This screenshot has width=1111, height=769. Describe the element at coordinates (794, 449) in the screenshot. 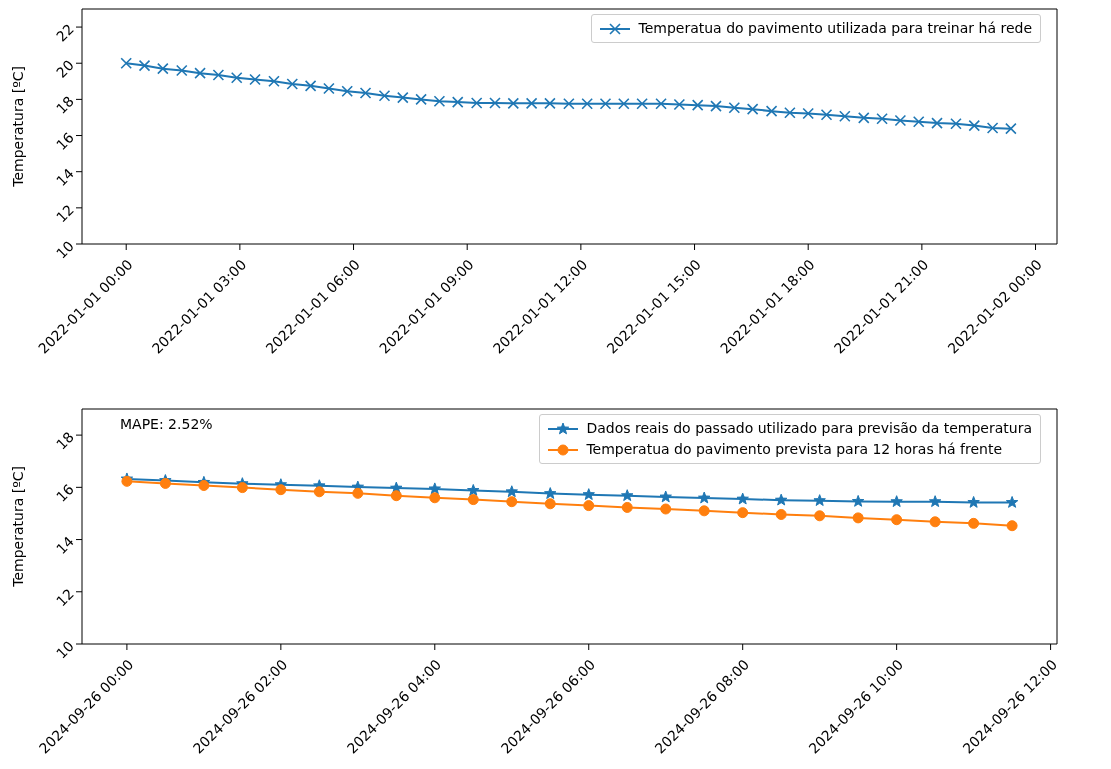

I see `legend-label: Temperatua do pavimento prevista para 12 horas há frente` at that location.